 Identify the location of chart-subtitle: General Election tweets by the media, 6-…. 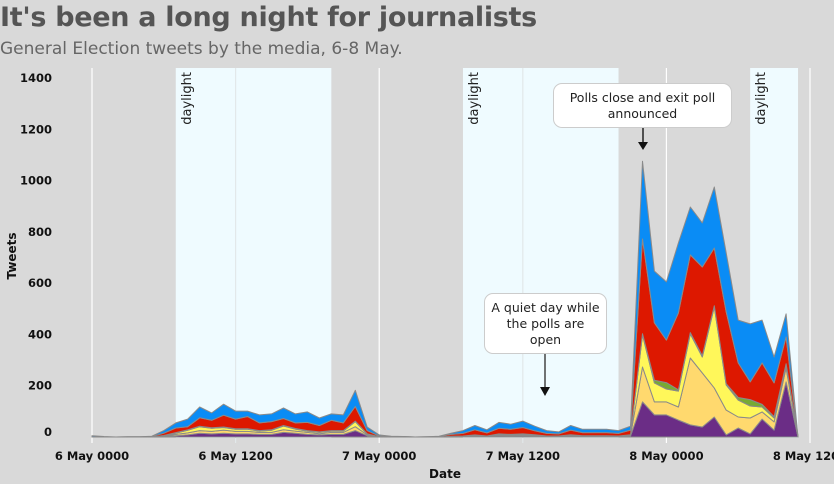
(201, 49).